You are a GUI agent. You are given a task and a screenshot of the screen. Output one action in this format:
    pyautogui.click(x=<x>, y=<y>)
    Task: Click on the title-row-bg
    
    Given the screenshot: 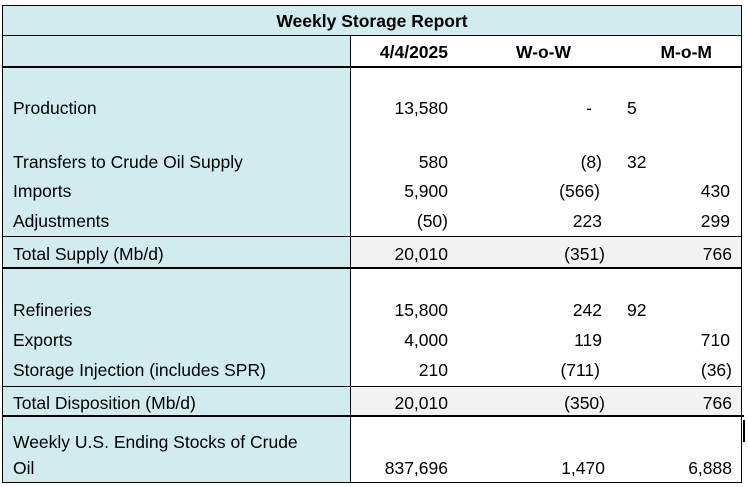 What is the action you would take?
    pyautogui.click(x=372, y=21)
    